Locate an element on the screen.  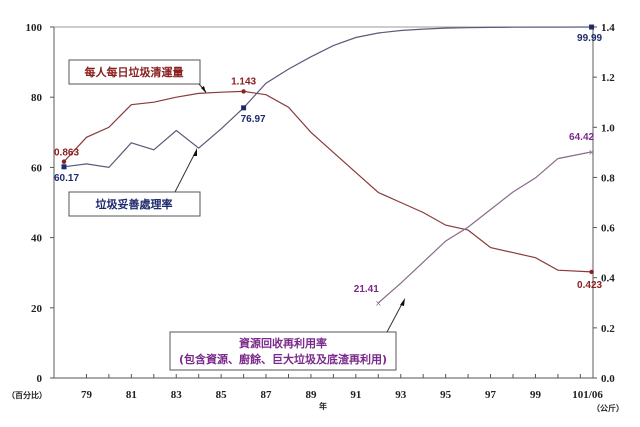
y-left-unit-label: （百分比） is located at coordinates (27, 395).